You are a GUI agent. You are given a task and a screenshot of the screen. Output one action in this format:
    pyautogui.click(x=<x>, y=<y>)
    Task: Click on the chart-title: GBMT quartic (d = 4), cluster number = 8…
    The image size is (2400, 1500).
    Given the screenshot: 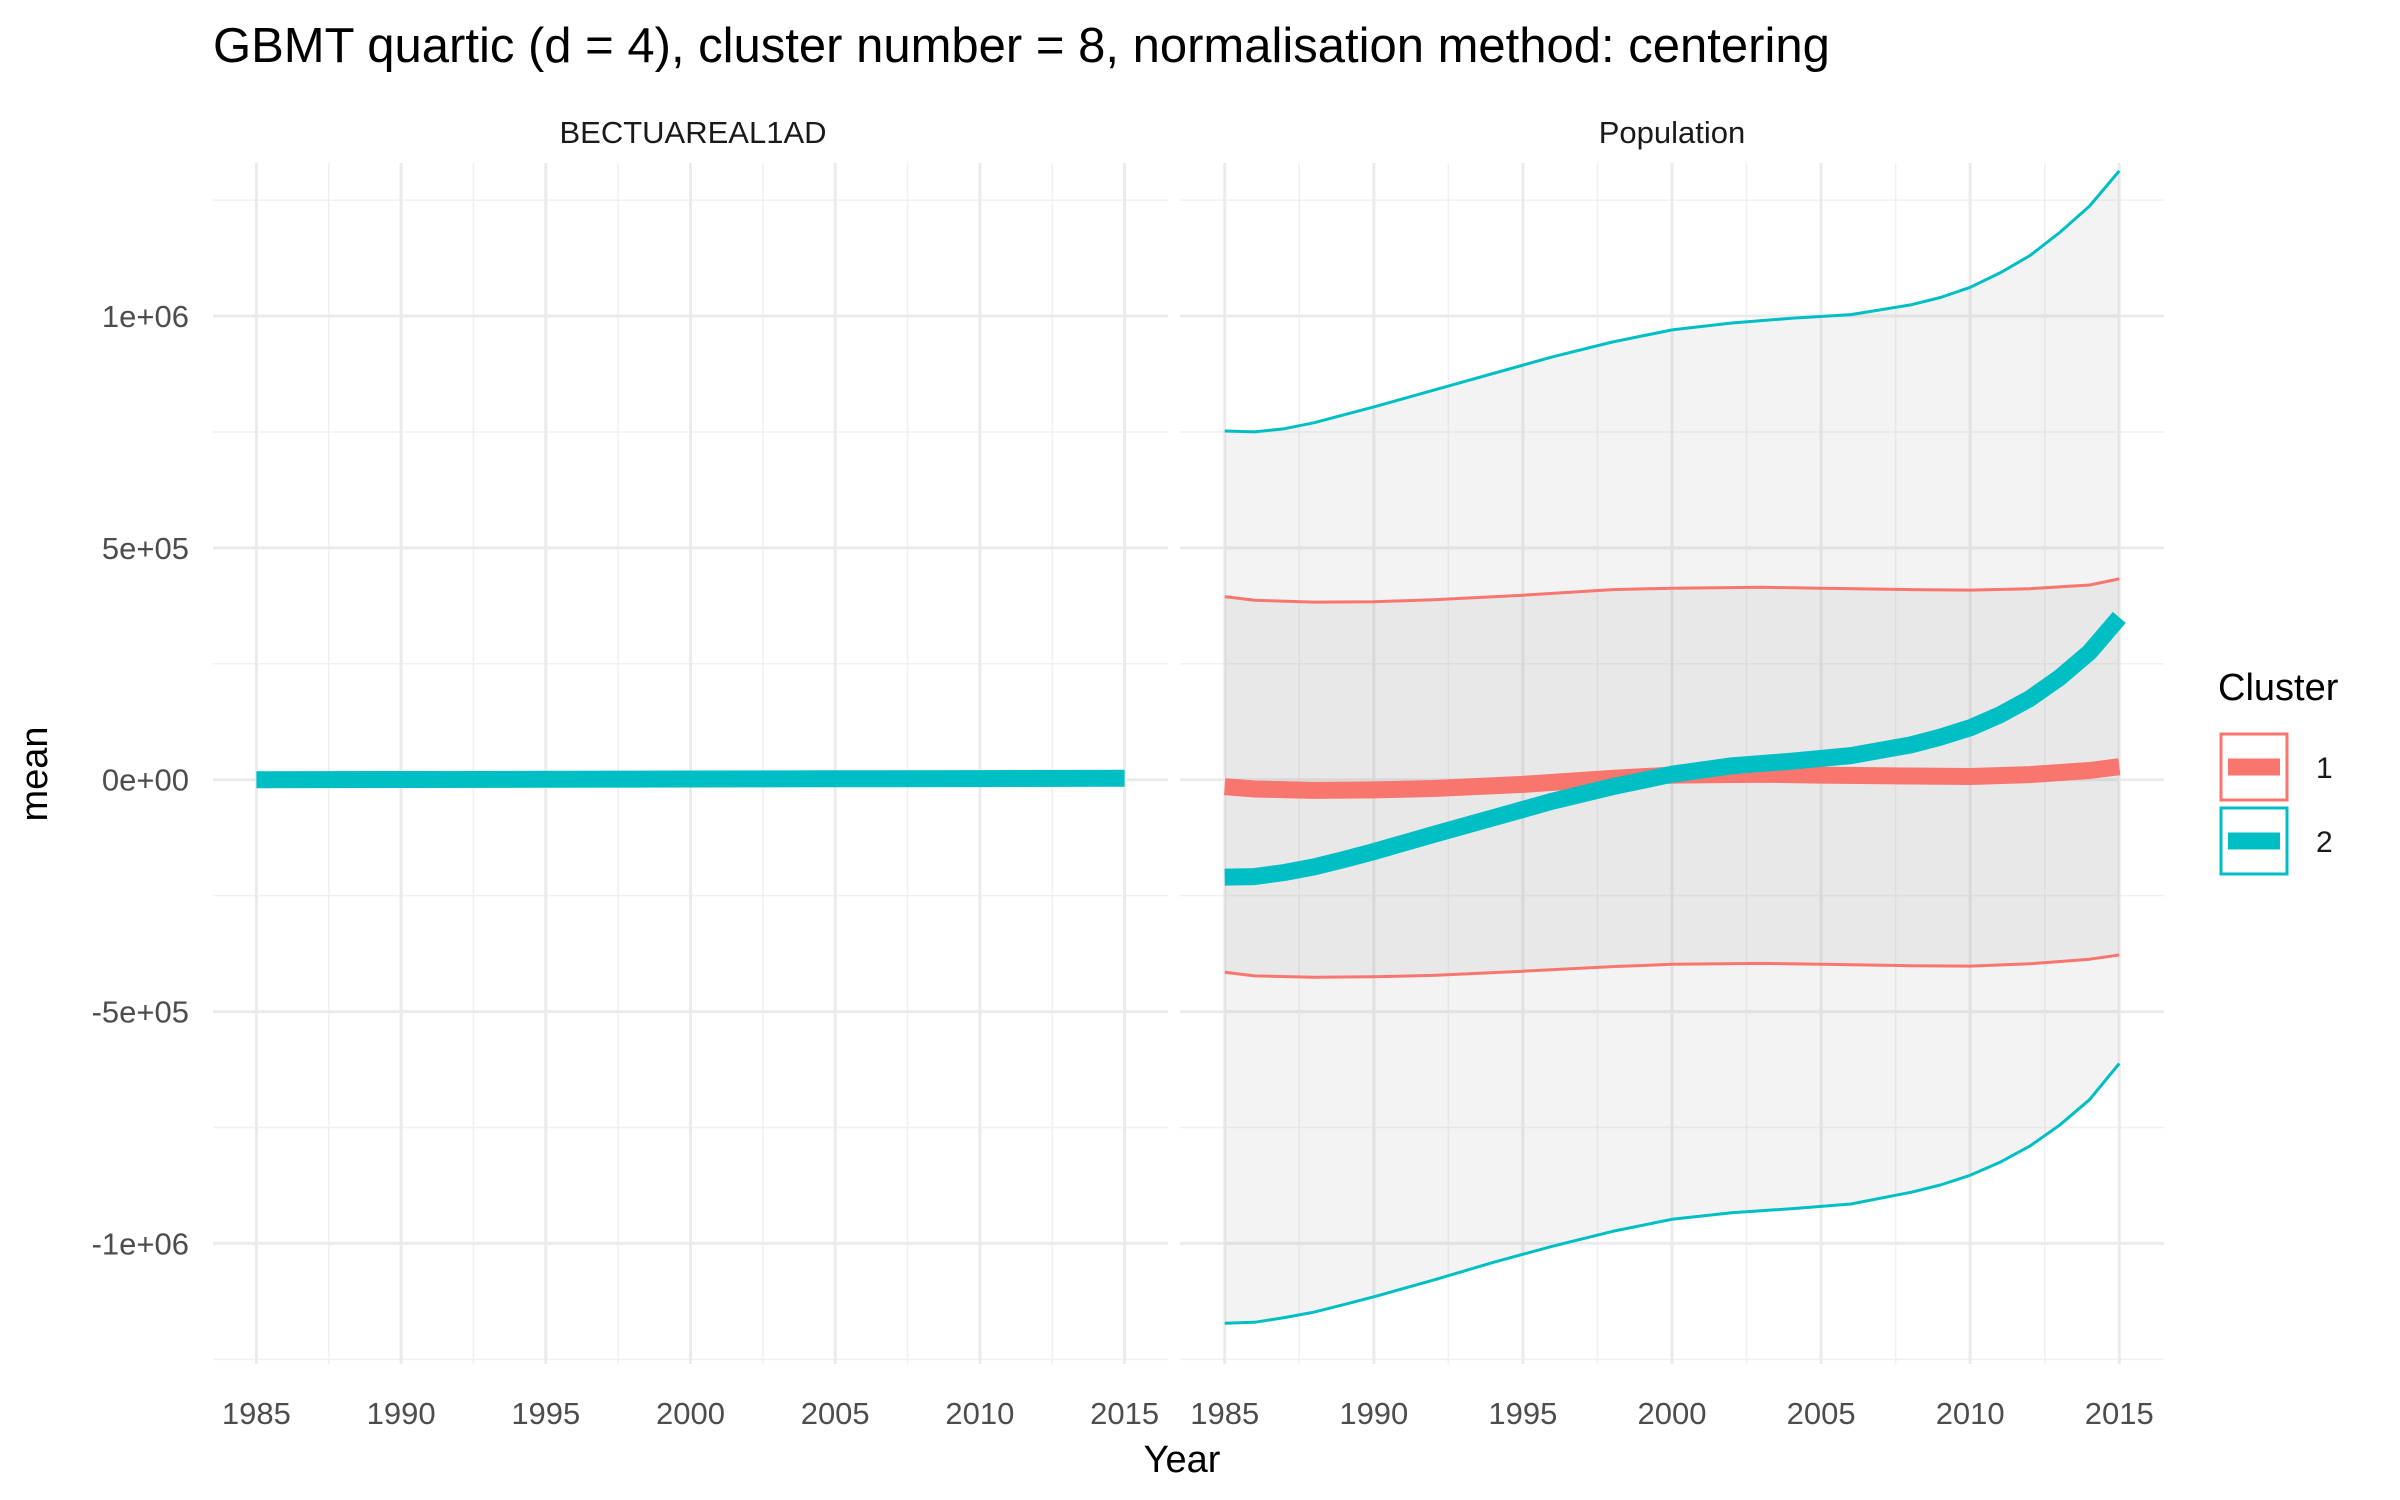 What is the action you would take?
    pyautogui.click(x=1021, y=46)
    